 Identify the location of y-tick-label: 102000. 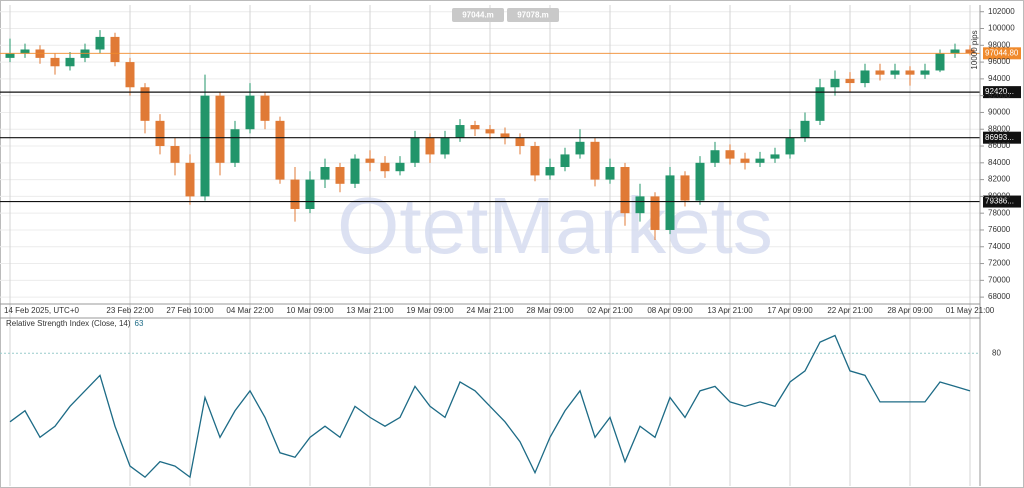
(1001, 11).